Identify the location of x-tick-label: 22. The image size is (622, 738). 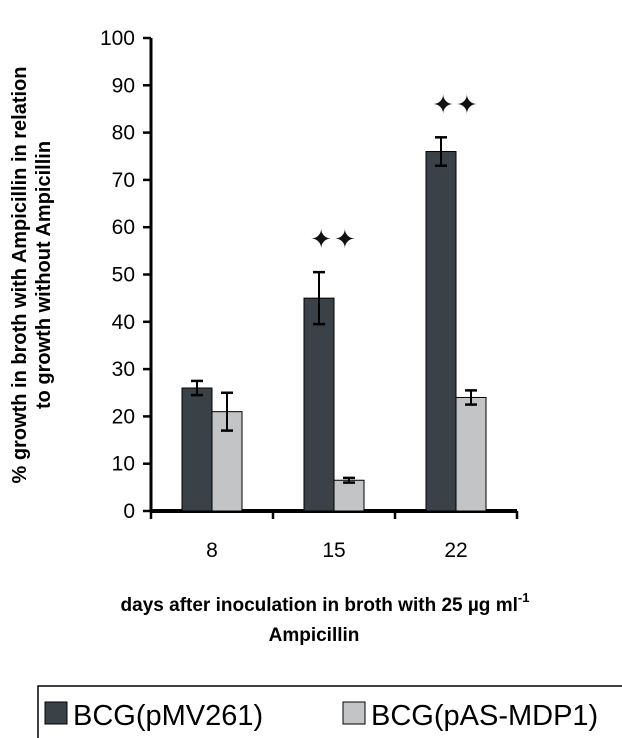
(455, 550).